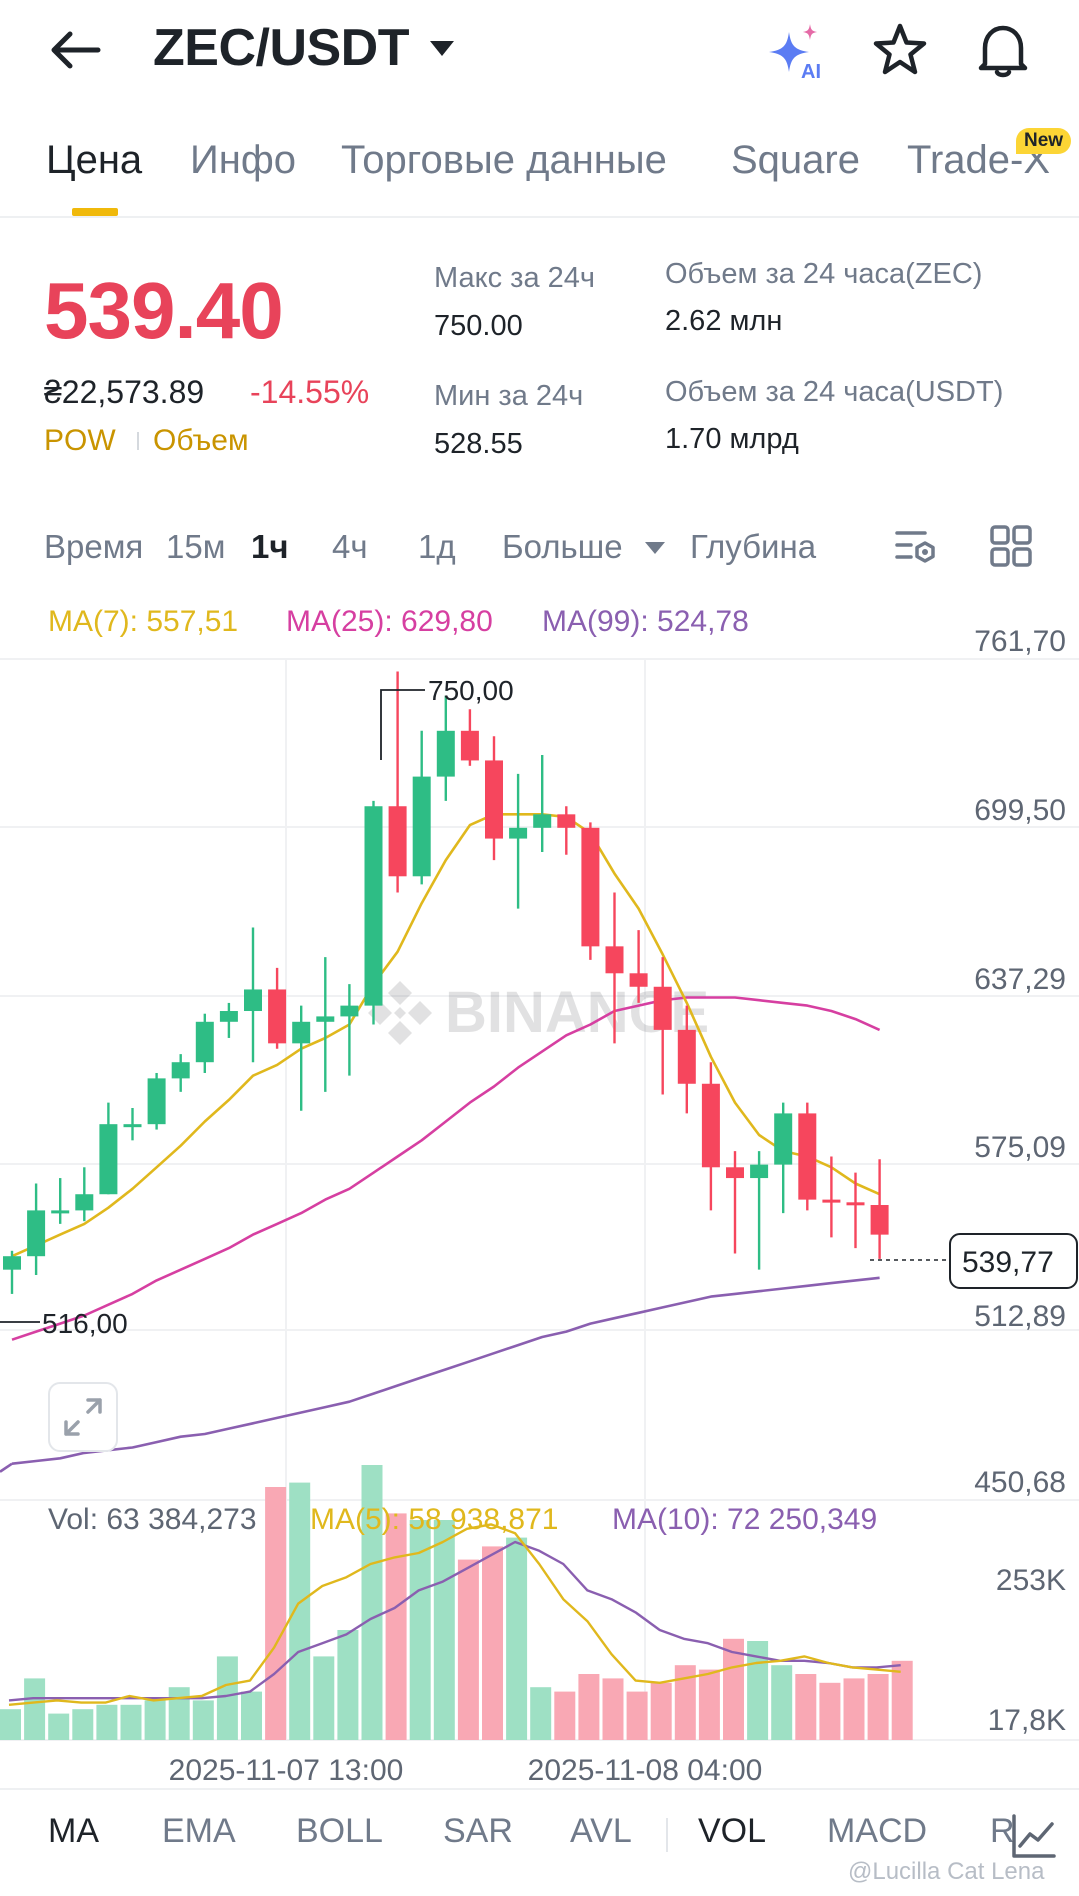 This screenshot has height=1896, width=1079. I want to click on interval-1d: 1д, so click(437, 546).